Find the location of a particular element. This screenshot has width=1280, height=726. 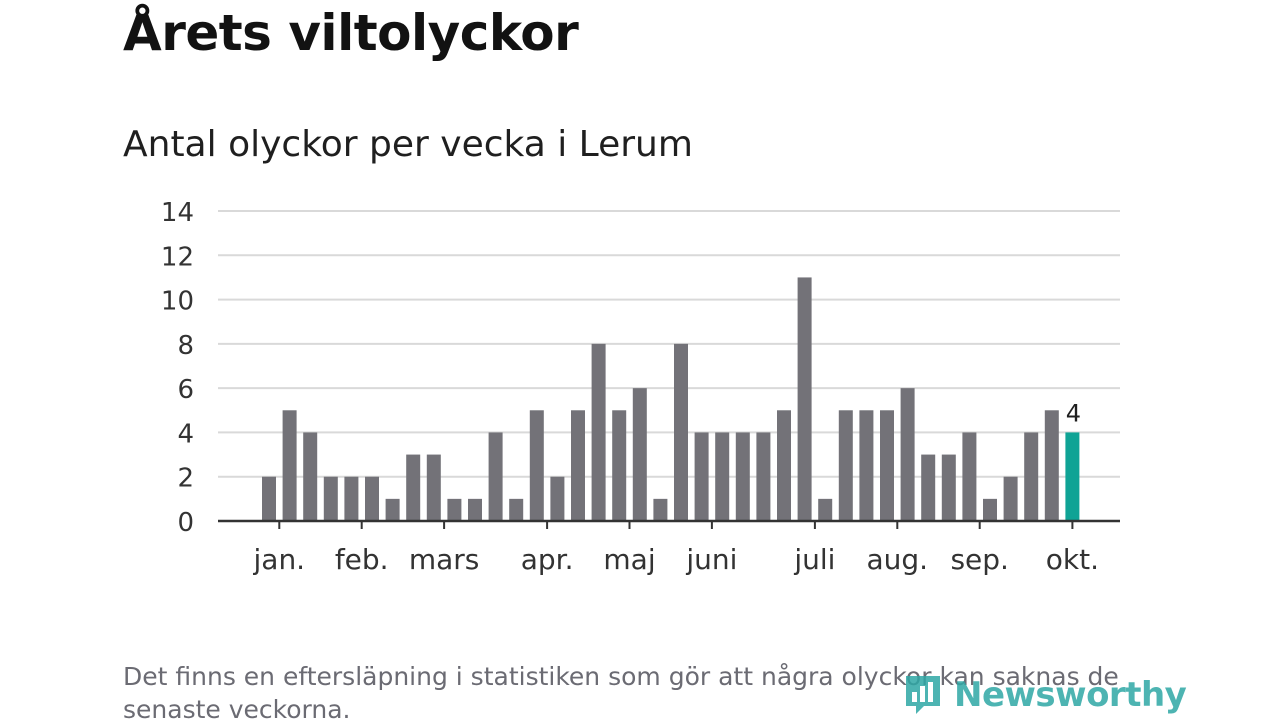

y-tick-label: 2 is located at coordinates (185, 479).